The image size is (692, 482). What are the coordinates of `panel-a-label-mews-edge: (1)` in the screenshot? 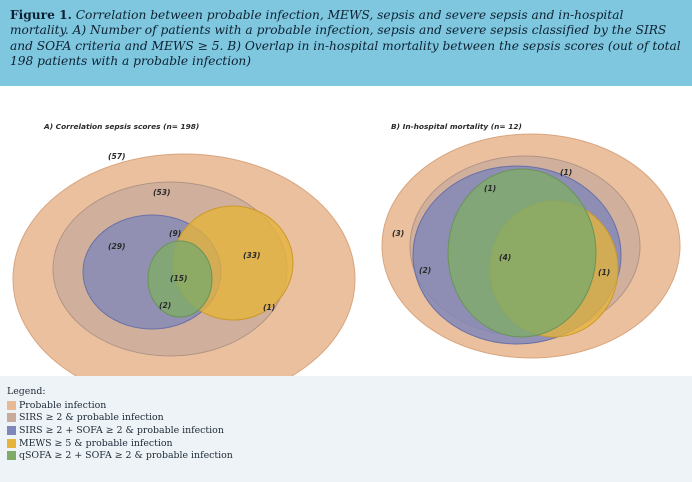 It's located at (269, 307).